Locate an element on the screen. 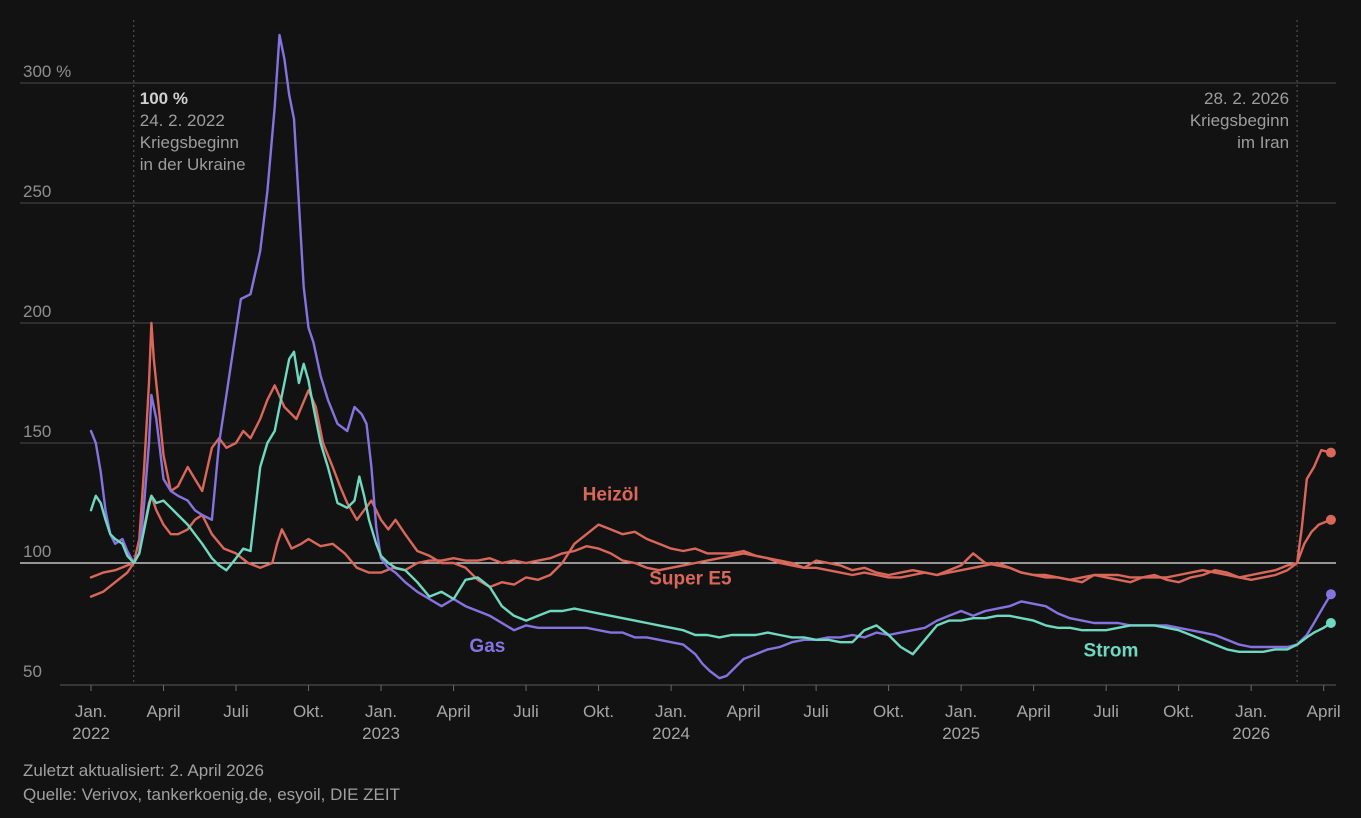  x-tick-year: 2026 is located at coordinates (1251, 733).